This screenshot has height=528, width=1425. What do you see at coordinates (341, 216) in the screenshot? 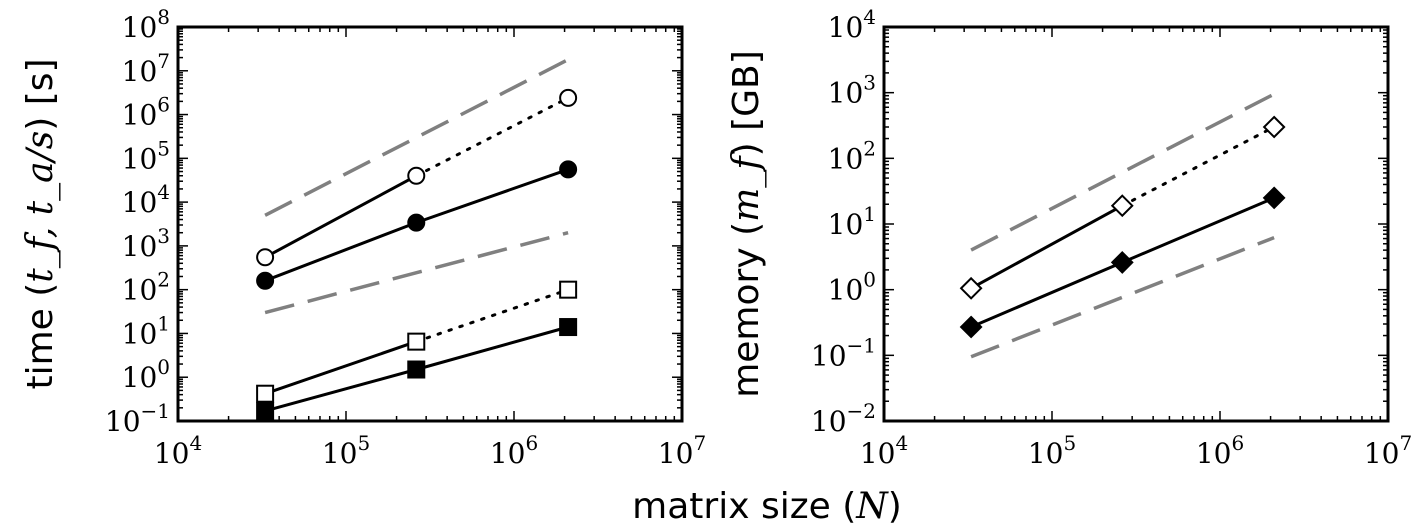
I see `series-line-open-circle-solid` at bounding box center [341, 216].